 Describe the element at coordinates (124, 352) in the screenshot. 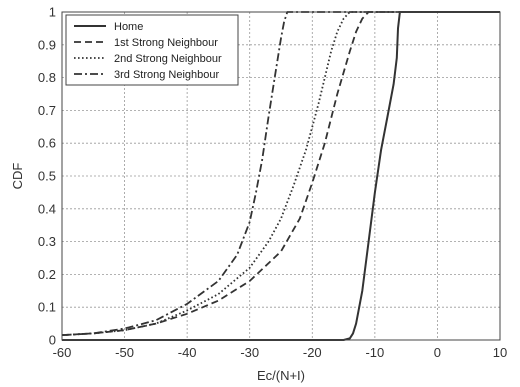

I see `x-tick-label: -50` at that location.